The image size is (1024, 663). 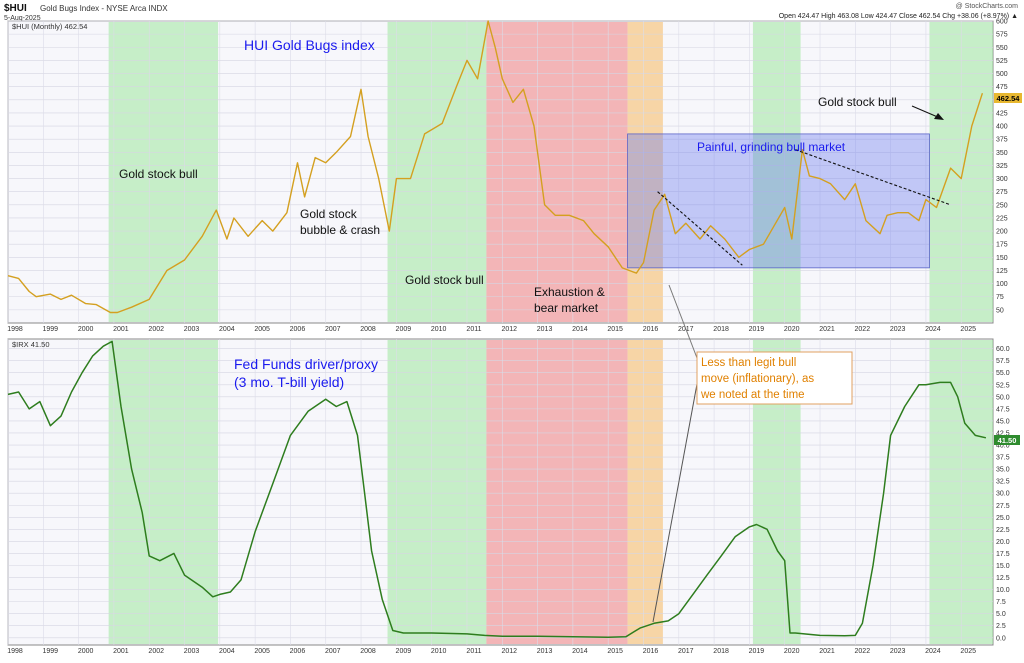 I want to click on annotation-exhaustion-line1: Exhaustion &, so click(x=569, y=292).